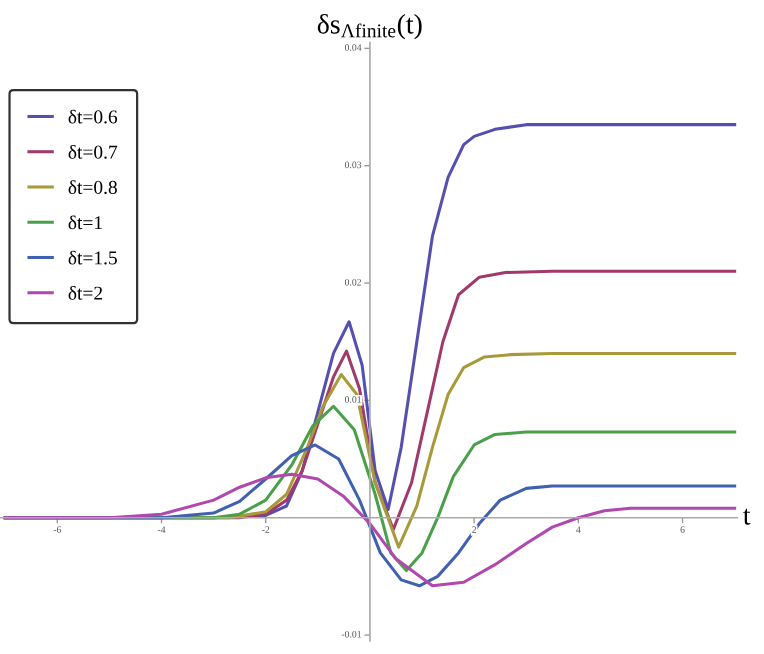  Describe the element at coordinates (92, 187) in the screenshot. I see `legend-label: δt=0.8` at that location.